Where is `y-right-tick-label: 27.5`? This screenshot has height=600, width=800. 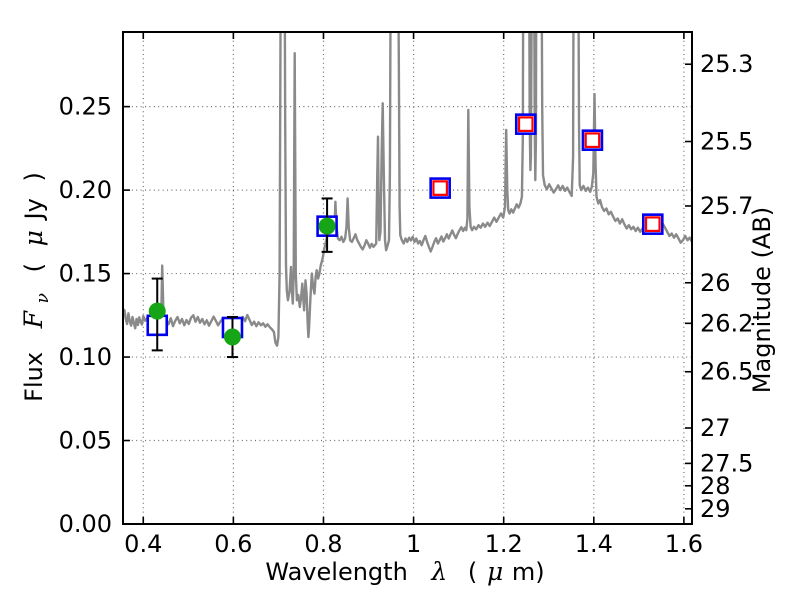 y-right-tick-label: 27.5 is located at coordinates (726, 463).